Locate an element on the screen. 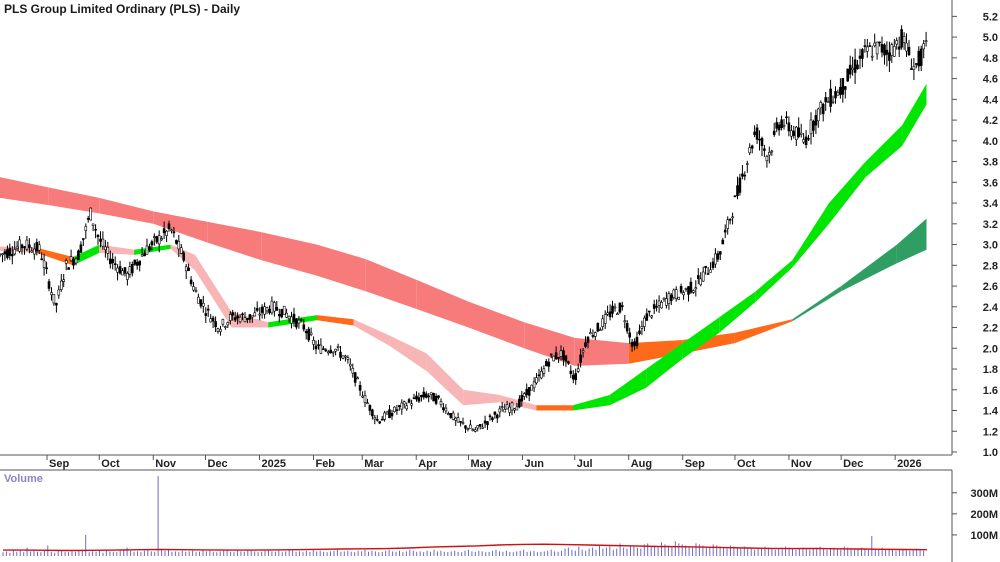  price-axis-label: 1.6 is located at coordinates (990, 391).